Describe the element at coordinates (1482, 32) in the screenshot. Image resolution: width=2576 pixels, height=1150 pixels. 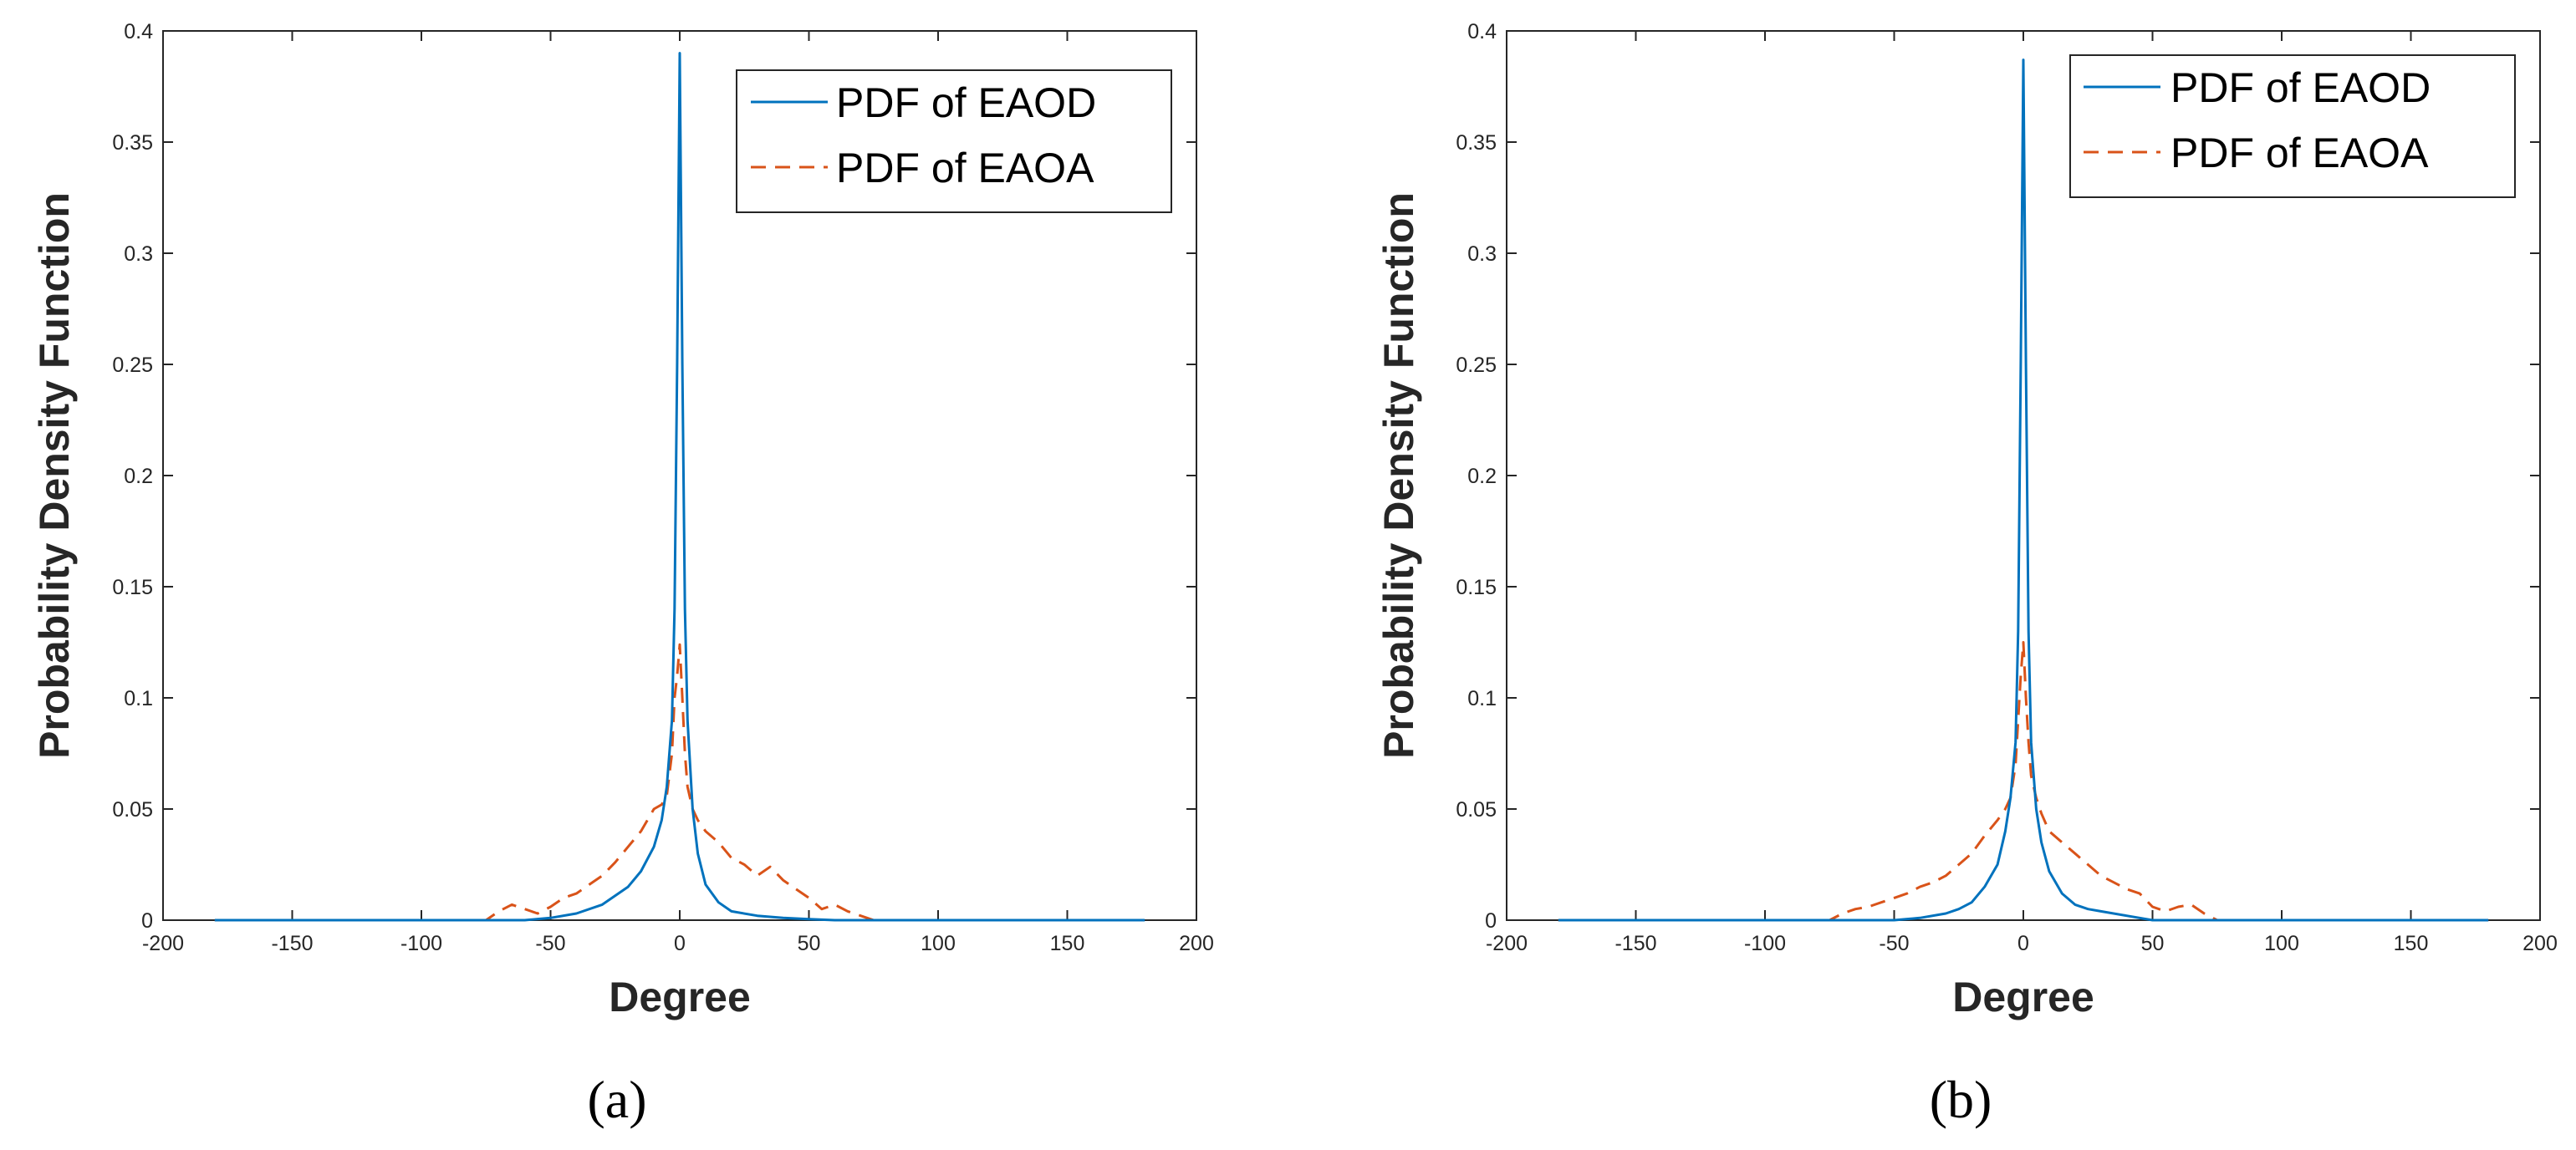
I see `y-tick-label-b: 0.4` at that location.